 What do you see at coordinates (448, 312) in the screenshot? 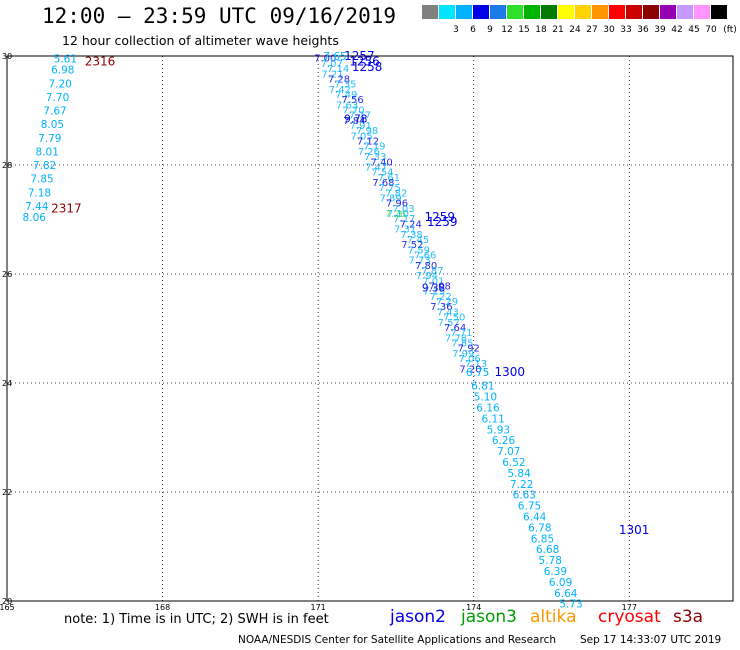
I see `track-streak-mark: 7.43` at bounding box center [448, 312].